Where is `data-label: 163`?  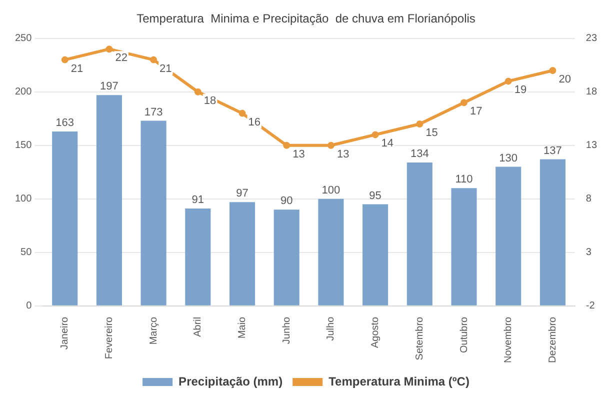
data-label: 163 is located at coordinates (65, 123).